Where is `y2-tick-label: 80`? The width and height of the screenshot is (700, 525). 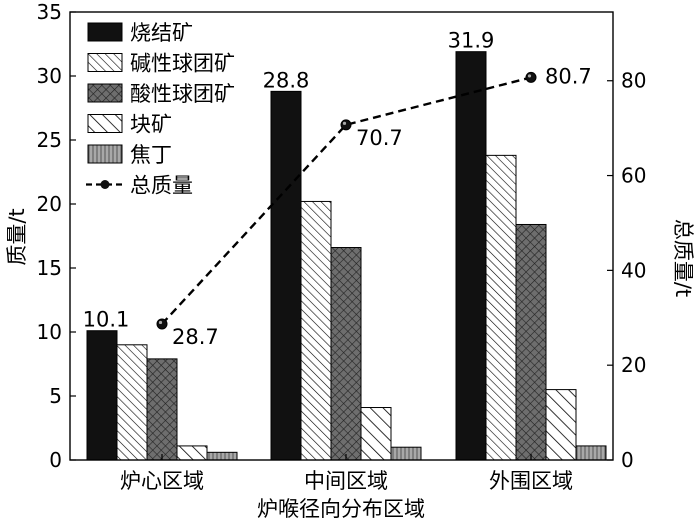
y2-tick-label: 80 is located at coordinates (633, 81).